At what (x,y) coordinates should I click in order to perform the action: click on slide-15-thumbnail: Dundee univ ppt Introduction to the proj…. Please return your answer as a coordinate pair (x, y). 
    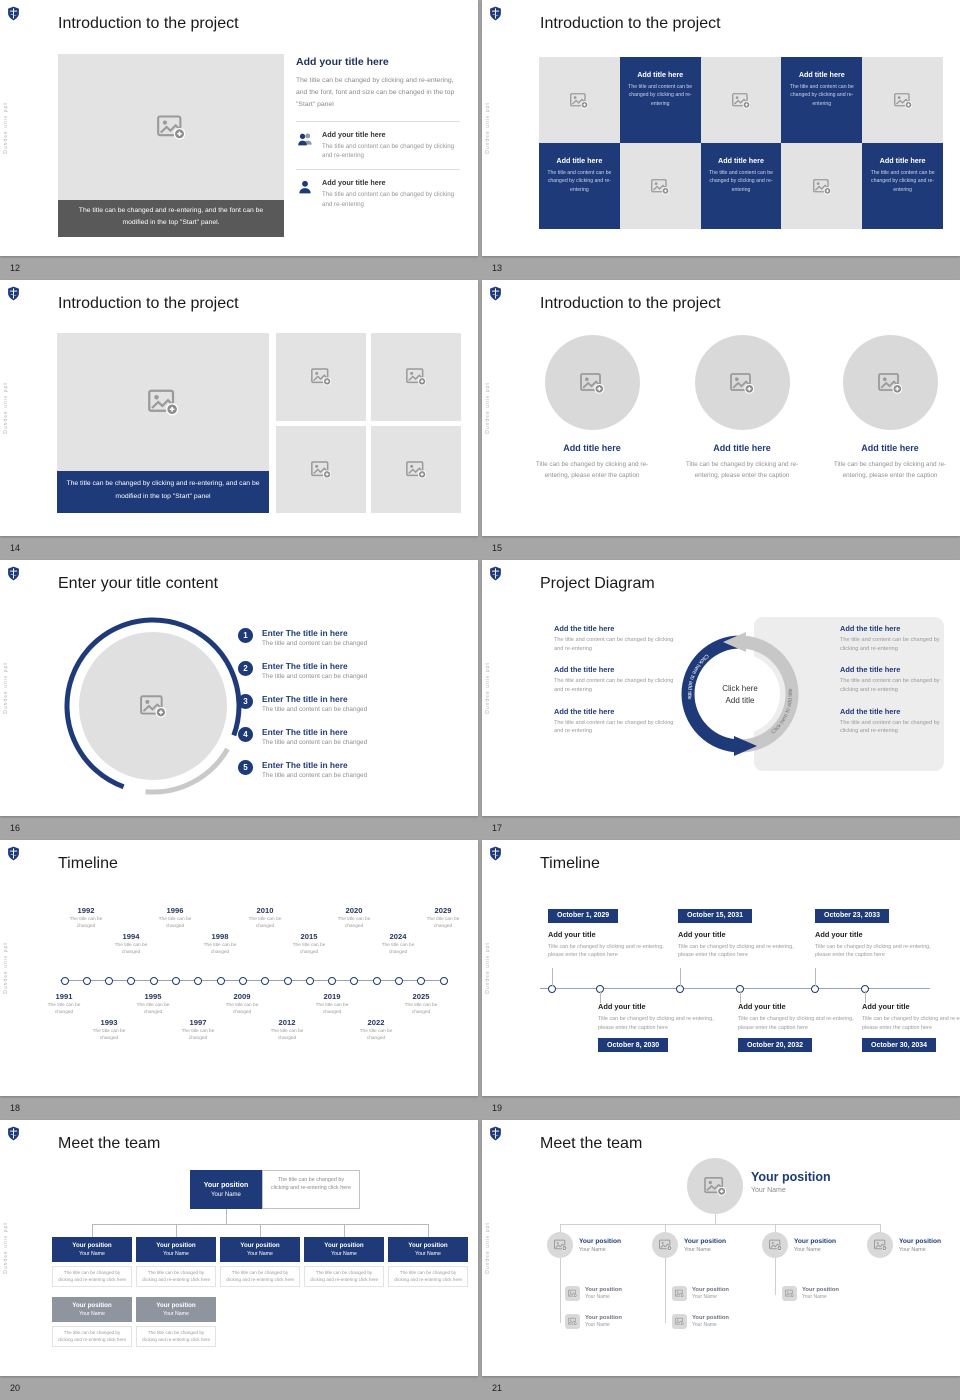
    Looking at the image, I should click on (721, 408).